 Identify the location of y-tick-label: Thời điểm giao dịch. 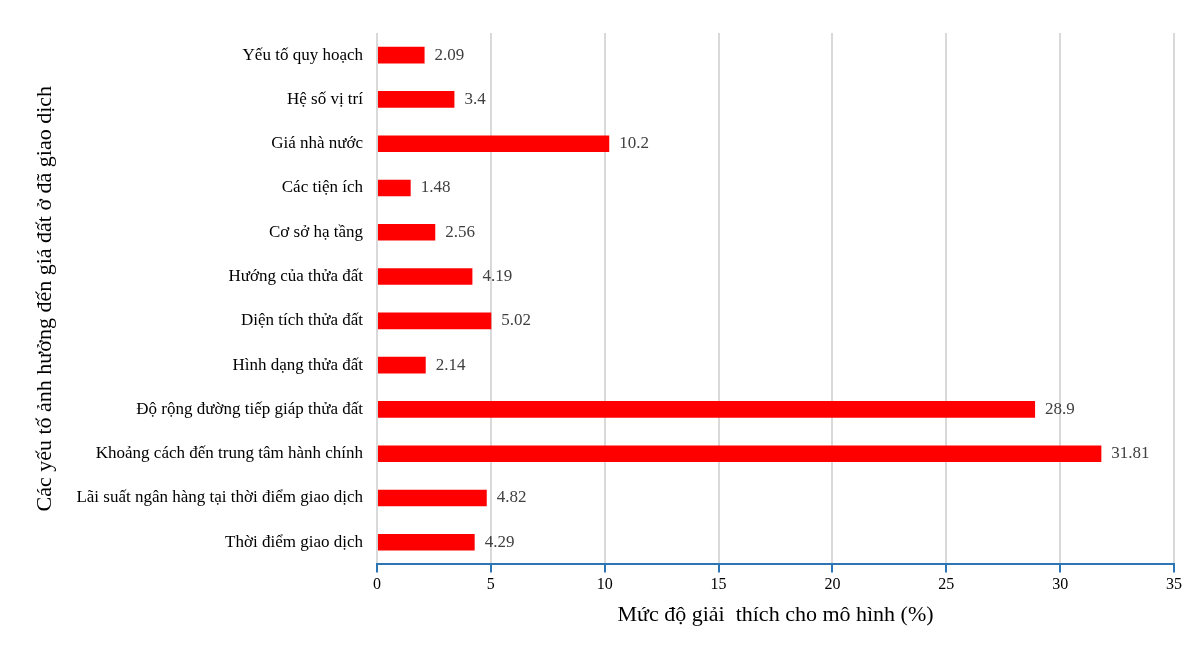
(294, 541).